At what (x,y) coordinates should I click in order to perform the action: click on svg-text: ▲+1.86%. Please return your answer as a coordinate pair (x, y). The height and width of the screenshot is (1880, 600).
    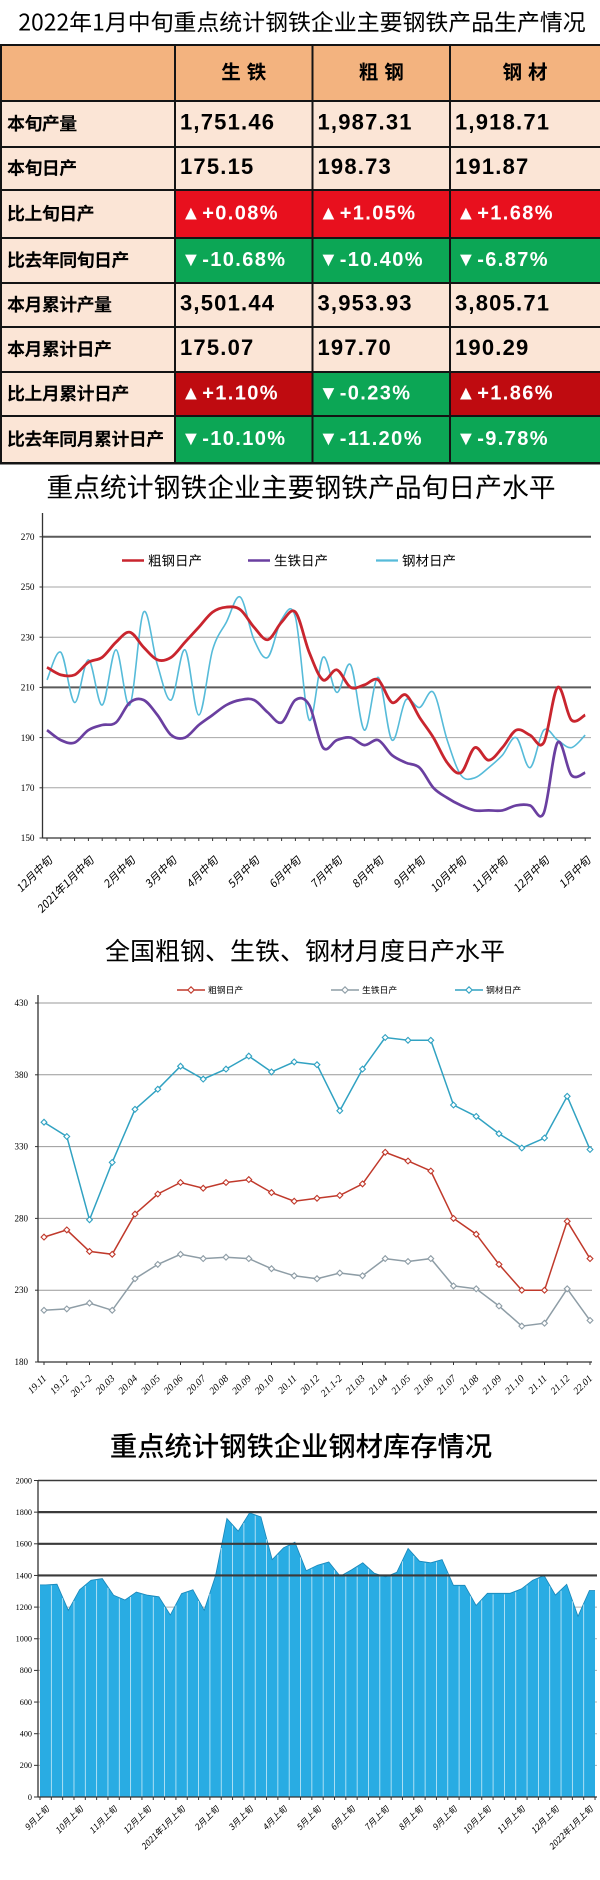
    Looking at the image, I should click on (505, 394).